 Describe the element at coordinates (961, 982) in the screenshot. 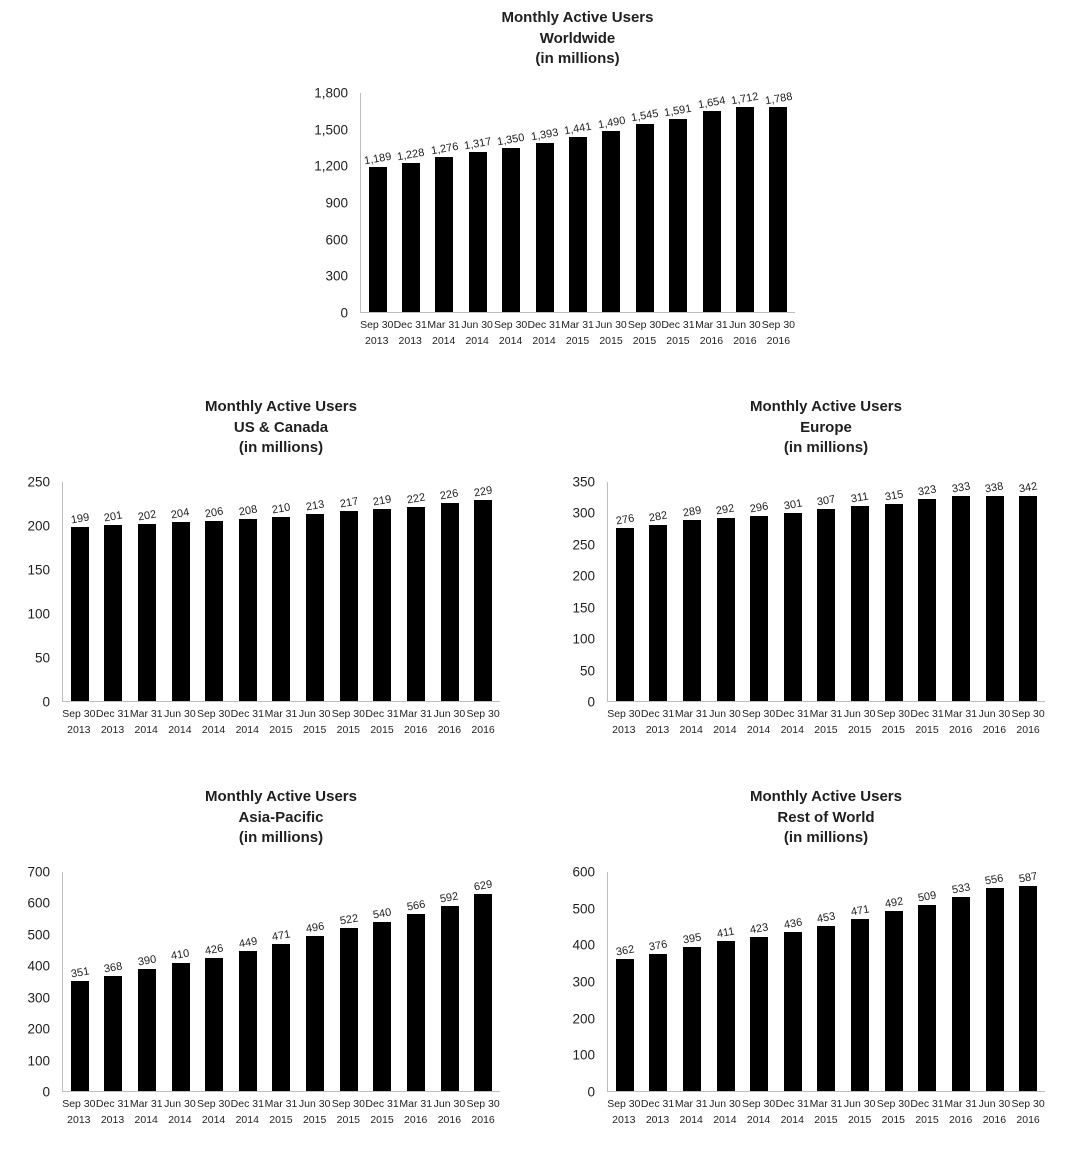

I see `bar-slot: 533` at that location.